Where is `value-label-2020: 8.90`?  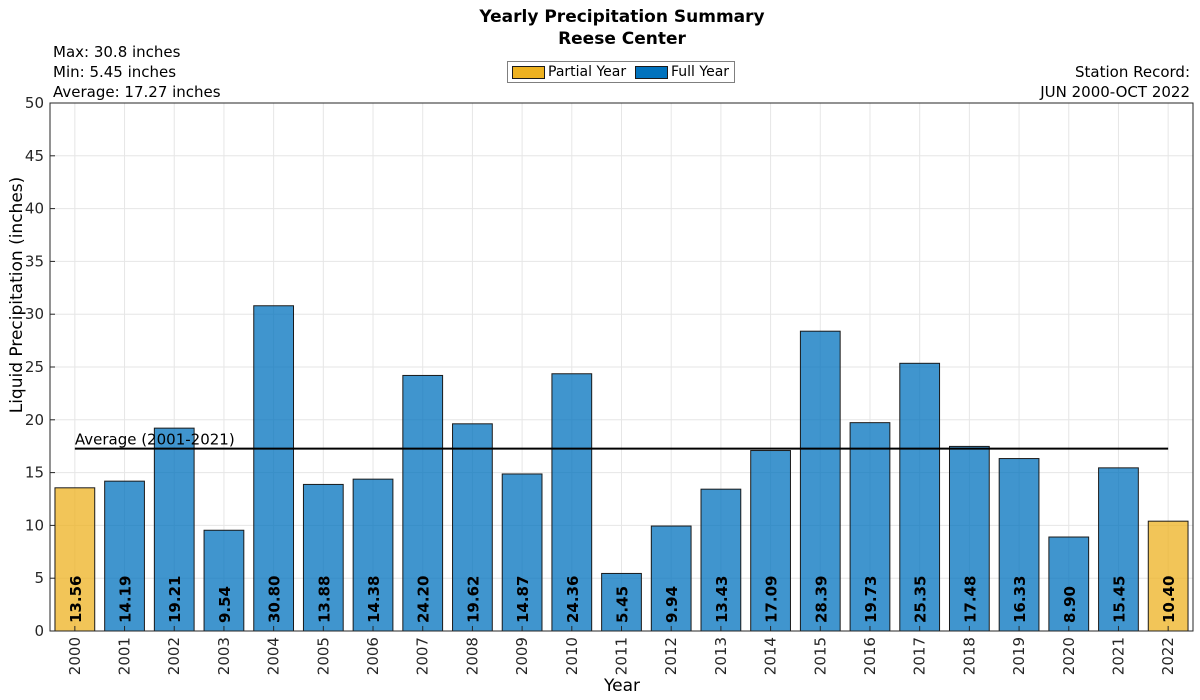
value-label-2020: 8.90 is located at coordinates (1070, 604).